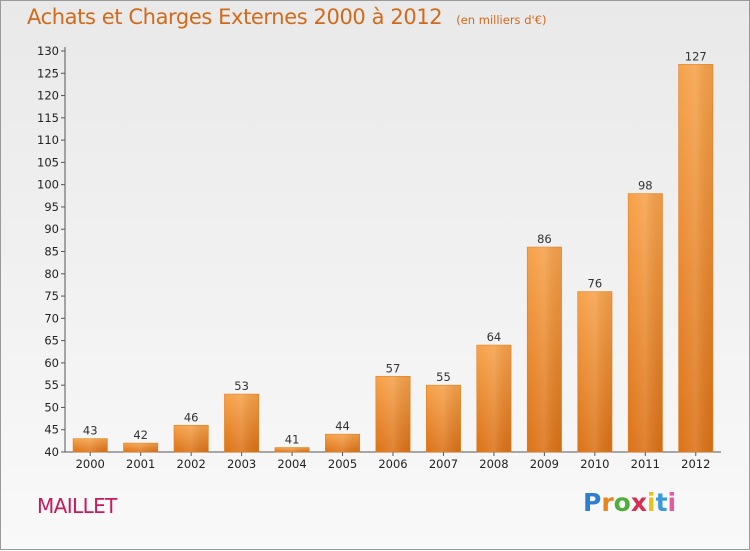 This screenshot has height=551, width=750. I want to click on y-tick-label: 70, so click(51, 318).